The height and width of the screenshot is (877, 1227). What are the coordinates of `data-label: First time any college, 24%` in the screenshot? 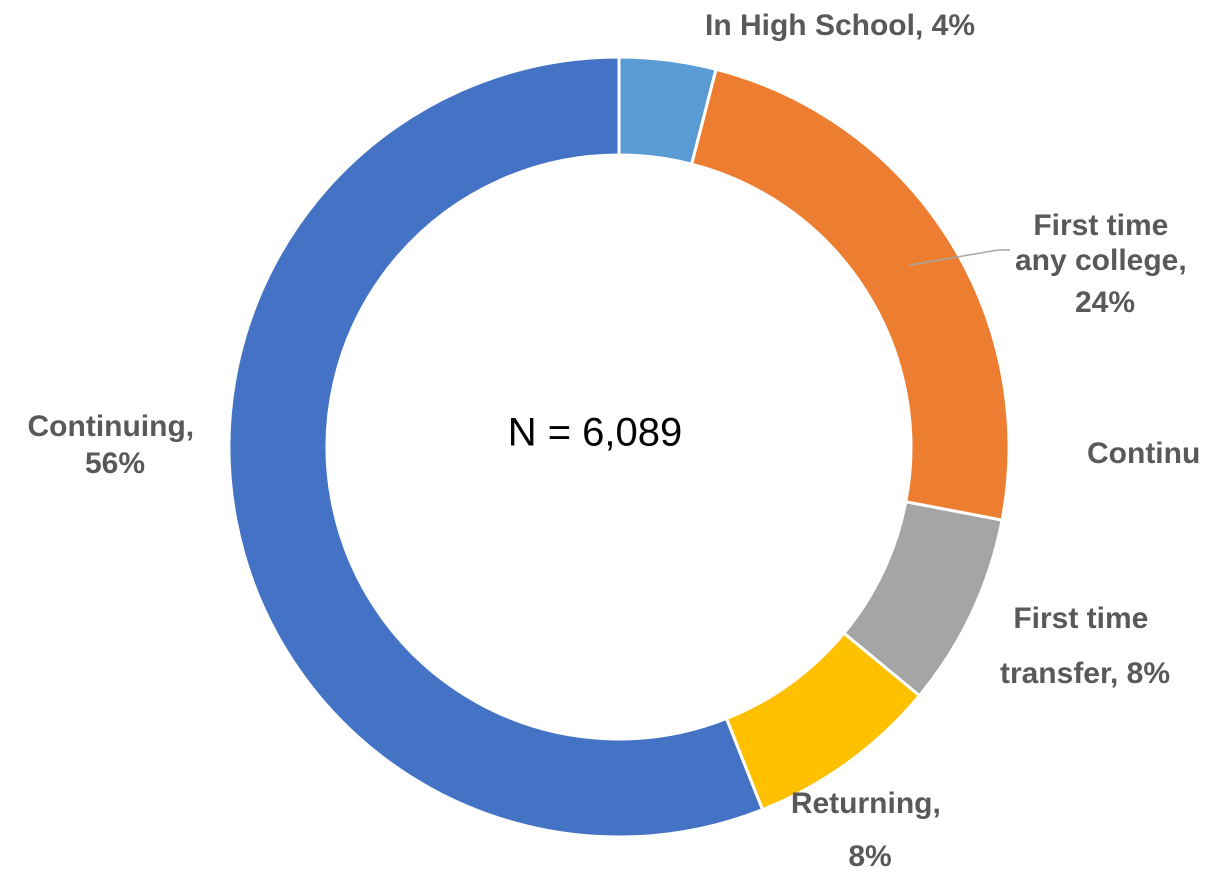 It's located at (1105, 264).